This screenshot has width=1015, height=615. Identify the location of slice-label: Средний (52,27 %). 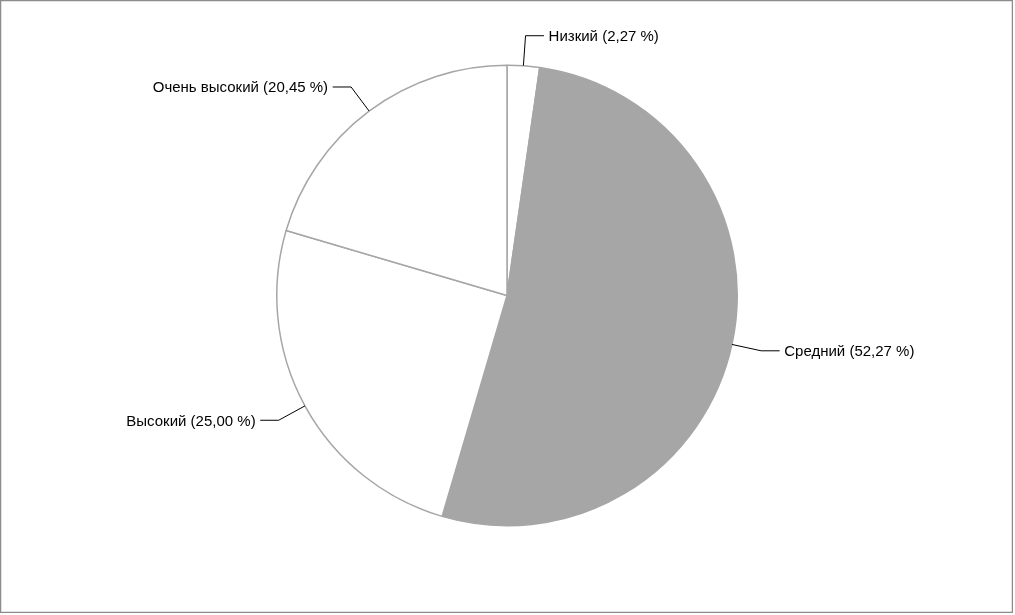
(849, 351).